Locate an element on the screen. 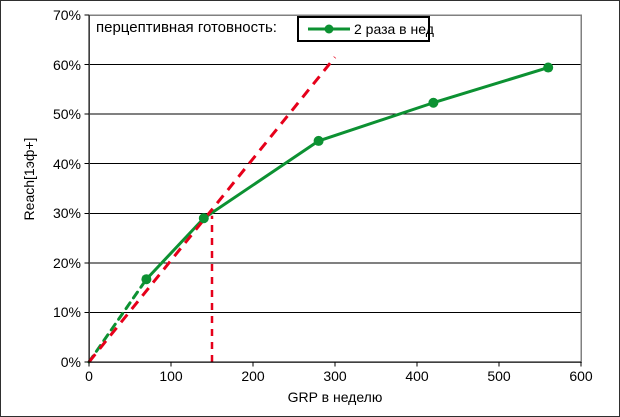  legend-line-sample is located at coordinates (329, 29).